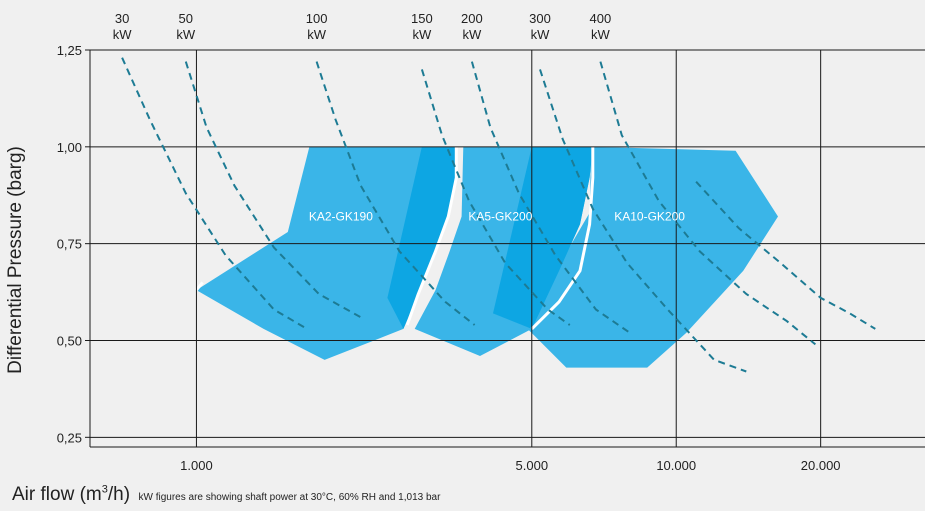  Describe the element at coordinates (472, 18) in the screenshot. I see `power-label-value-200: 200` at that location.